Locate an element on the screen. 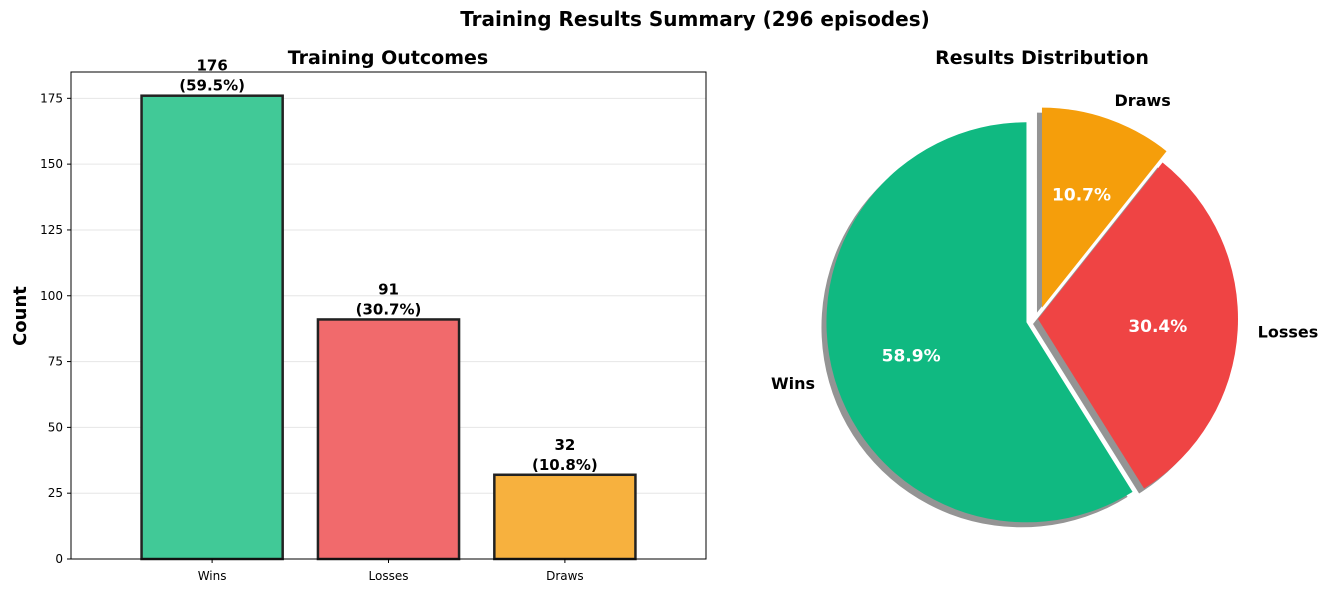  bar-losses is located at coordinates (388, 439).